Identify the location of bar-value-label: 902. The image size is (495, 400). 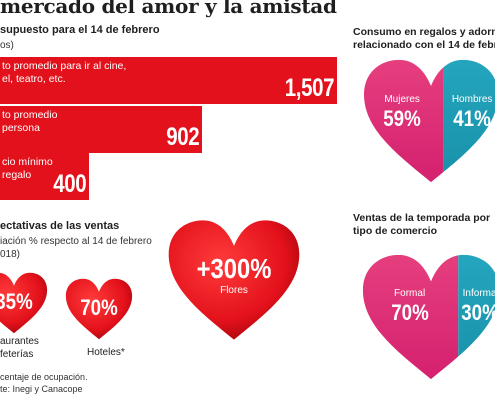
(182, 137).